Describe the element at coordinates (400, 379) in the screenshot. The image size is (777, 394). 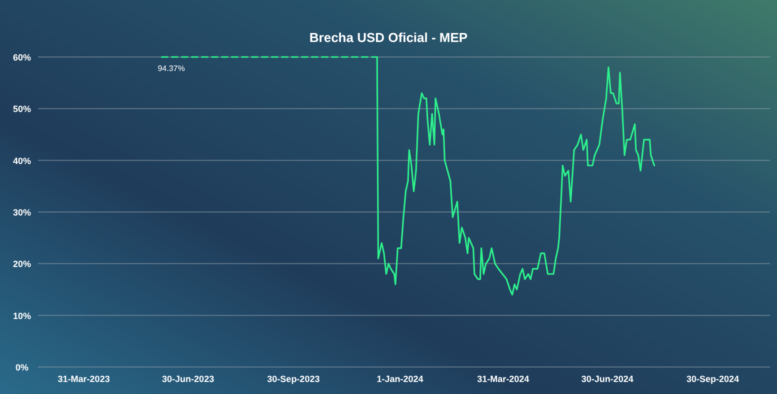
I see `x-tick-label: 1-Jan-2024` at that location.